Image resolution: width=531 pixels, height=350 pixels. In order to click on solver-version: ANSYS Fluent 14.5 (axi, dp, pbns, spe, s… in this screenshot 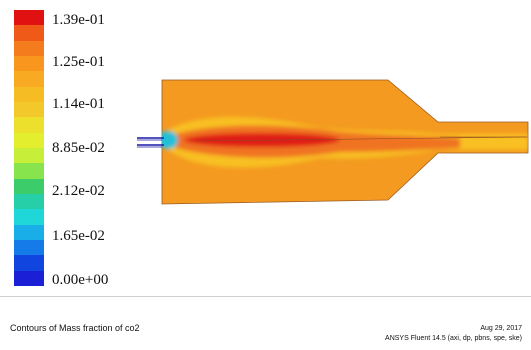, I will do `click(453, 338)`.